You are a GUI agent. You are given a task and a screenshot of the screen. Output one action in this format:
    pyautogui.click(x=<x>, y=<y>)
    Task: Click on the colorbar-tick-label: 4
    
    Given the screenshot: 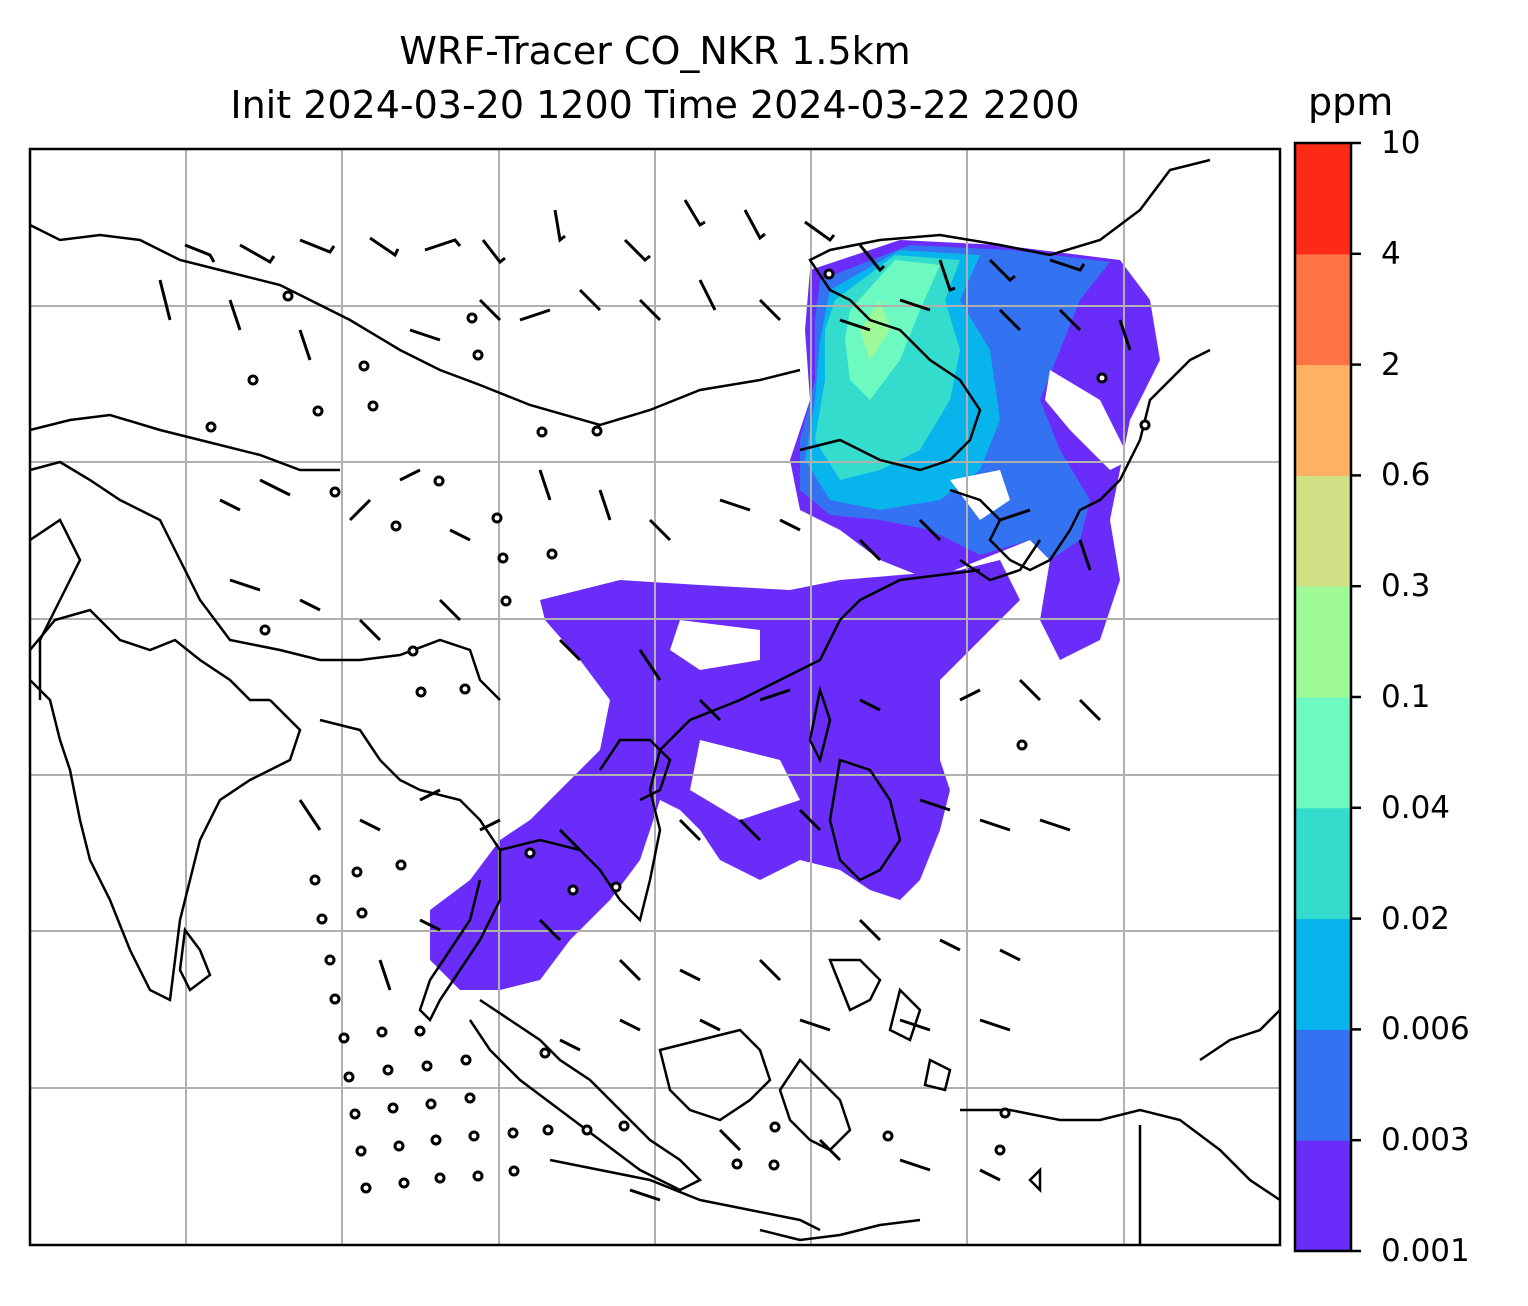 What is the action you would take?
    pyautogui.click(x=1391, y=253)
    